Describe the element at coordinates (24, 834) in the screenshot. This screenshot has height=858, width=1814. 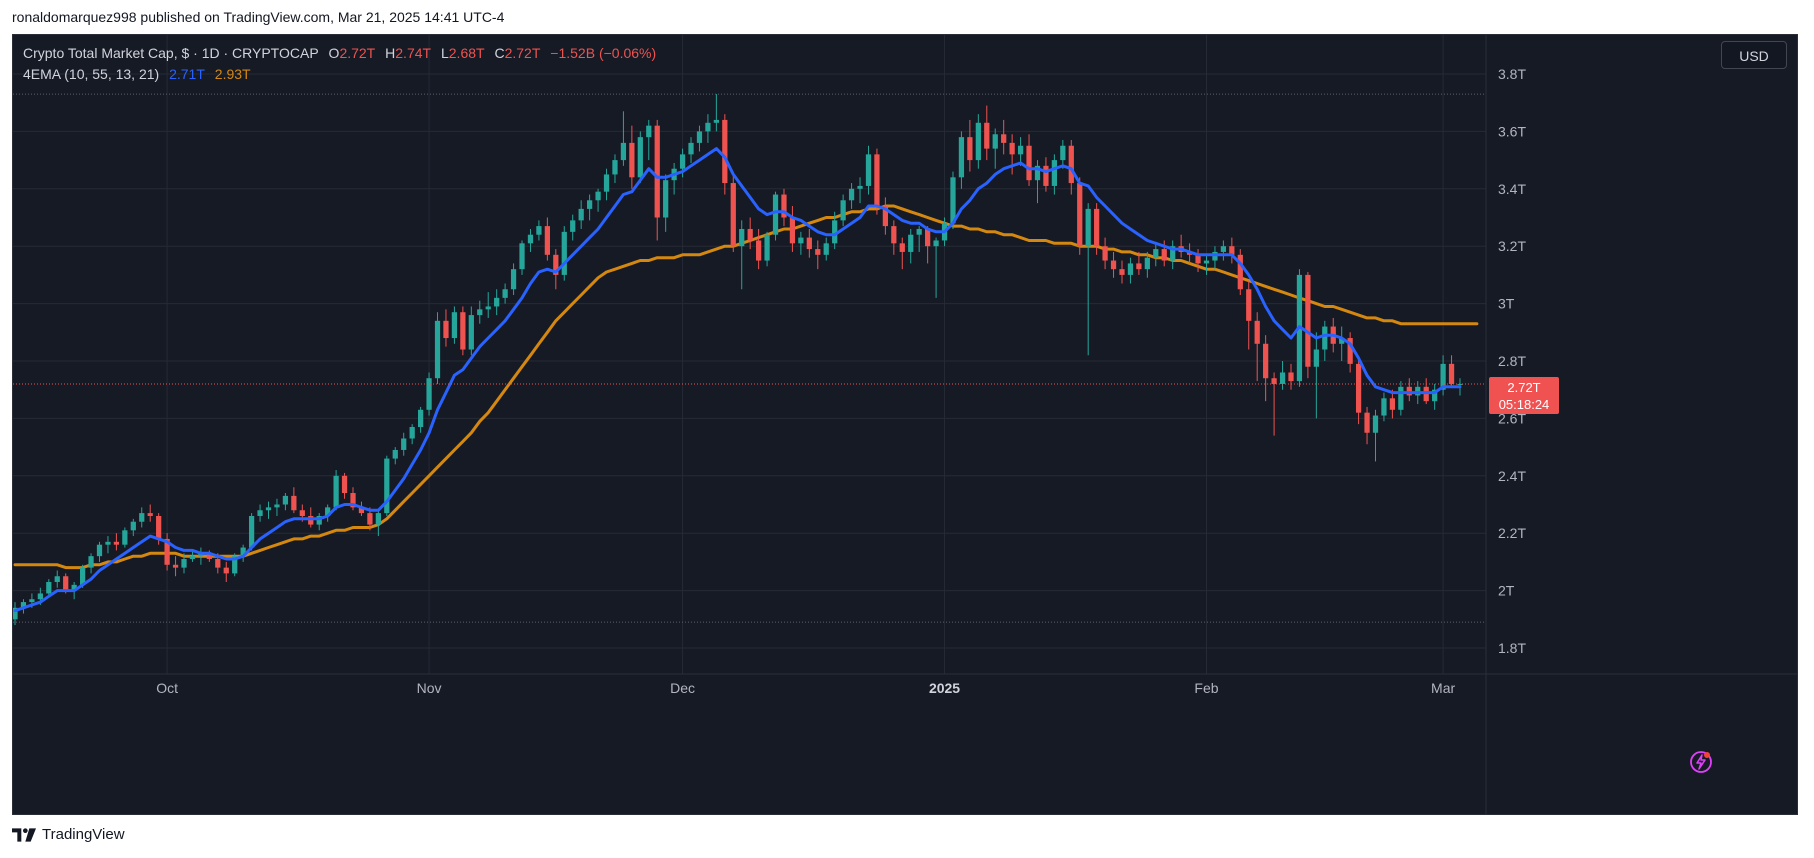
I see `tradingview-logo-icon` at that location.